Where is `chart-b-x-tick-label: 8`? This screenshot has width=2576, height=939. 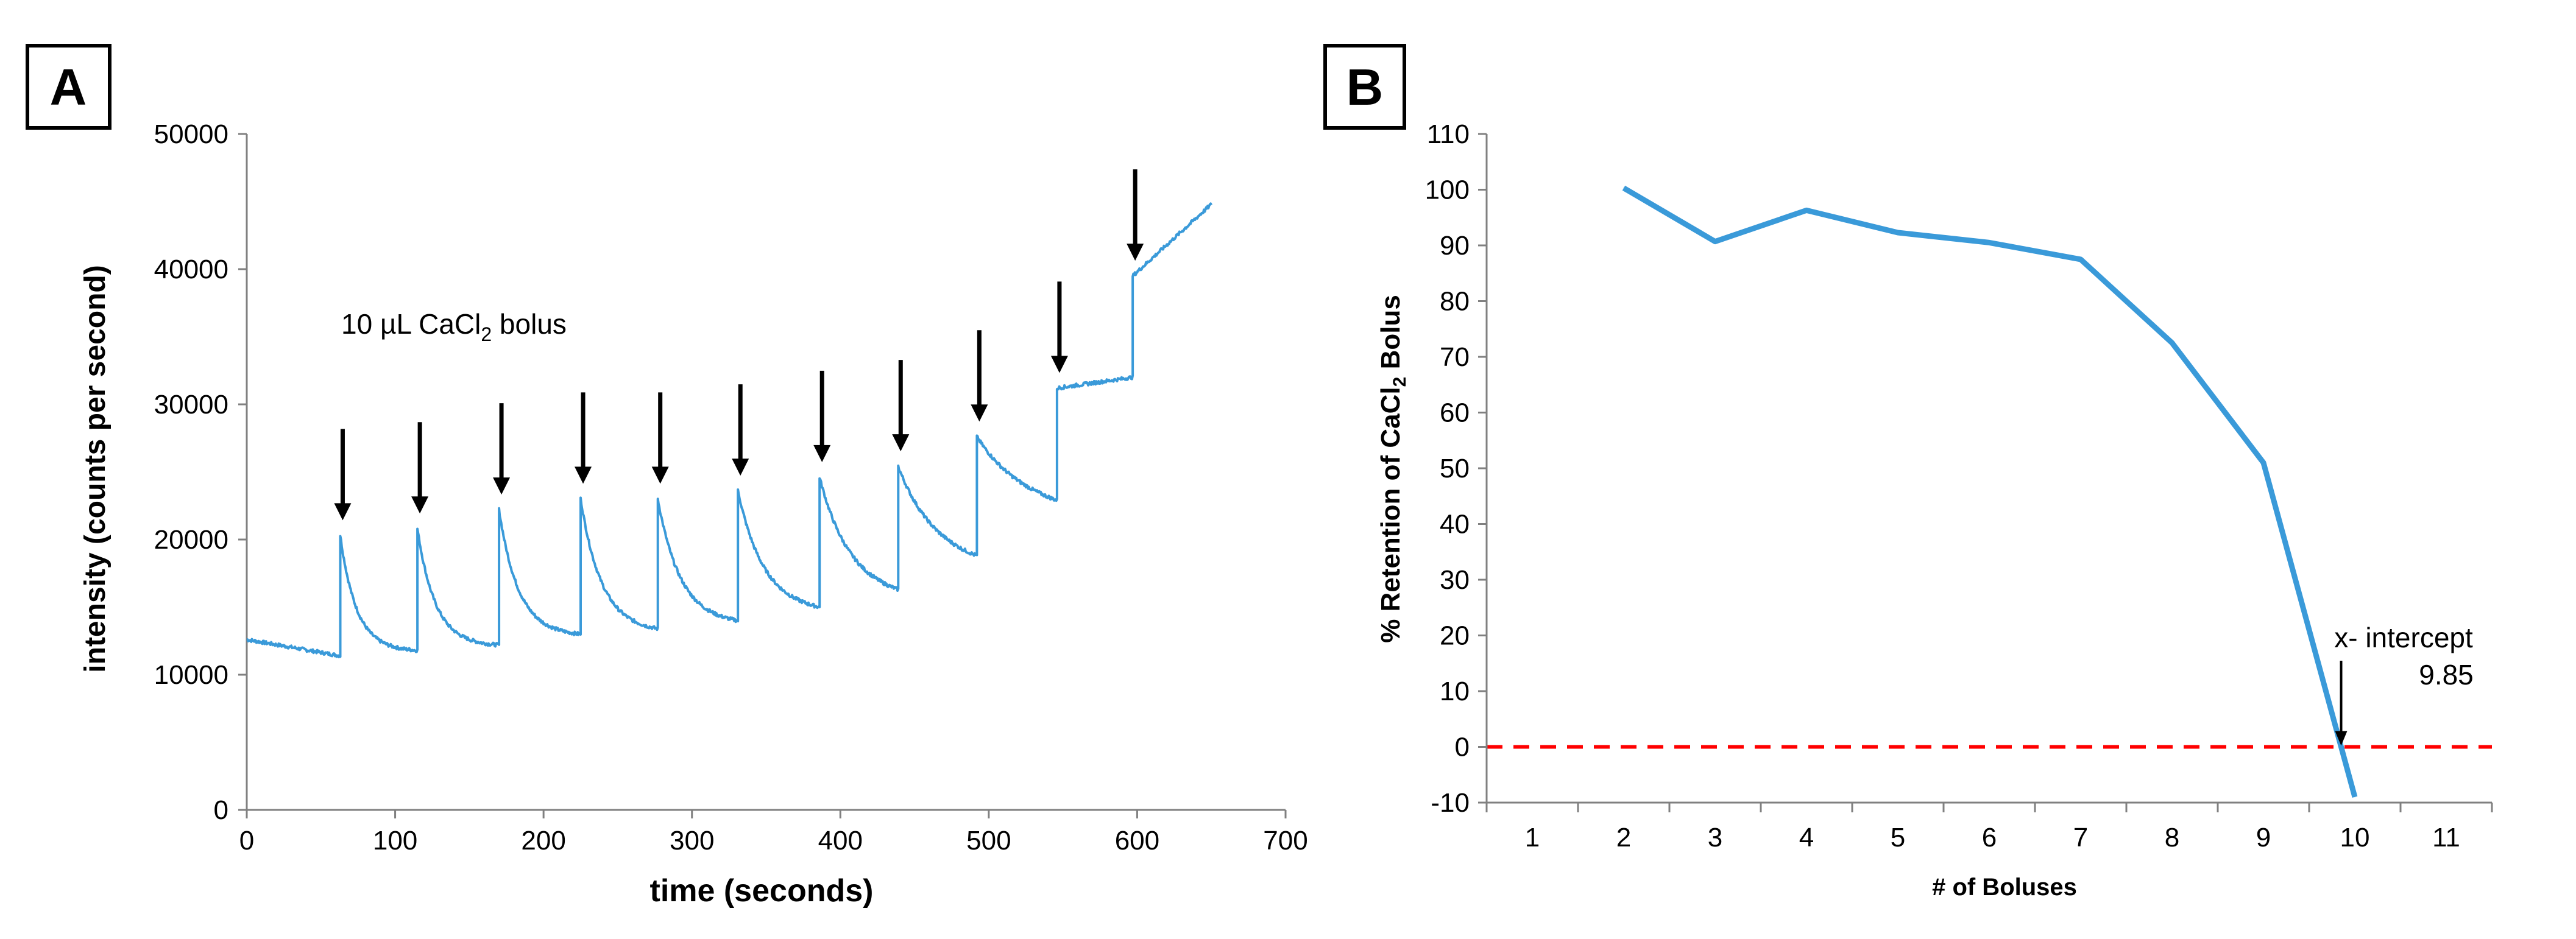 chart-b-x-tick-label: 8 is located at coordinates (2172, 838).